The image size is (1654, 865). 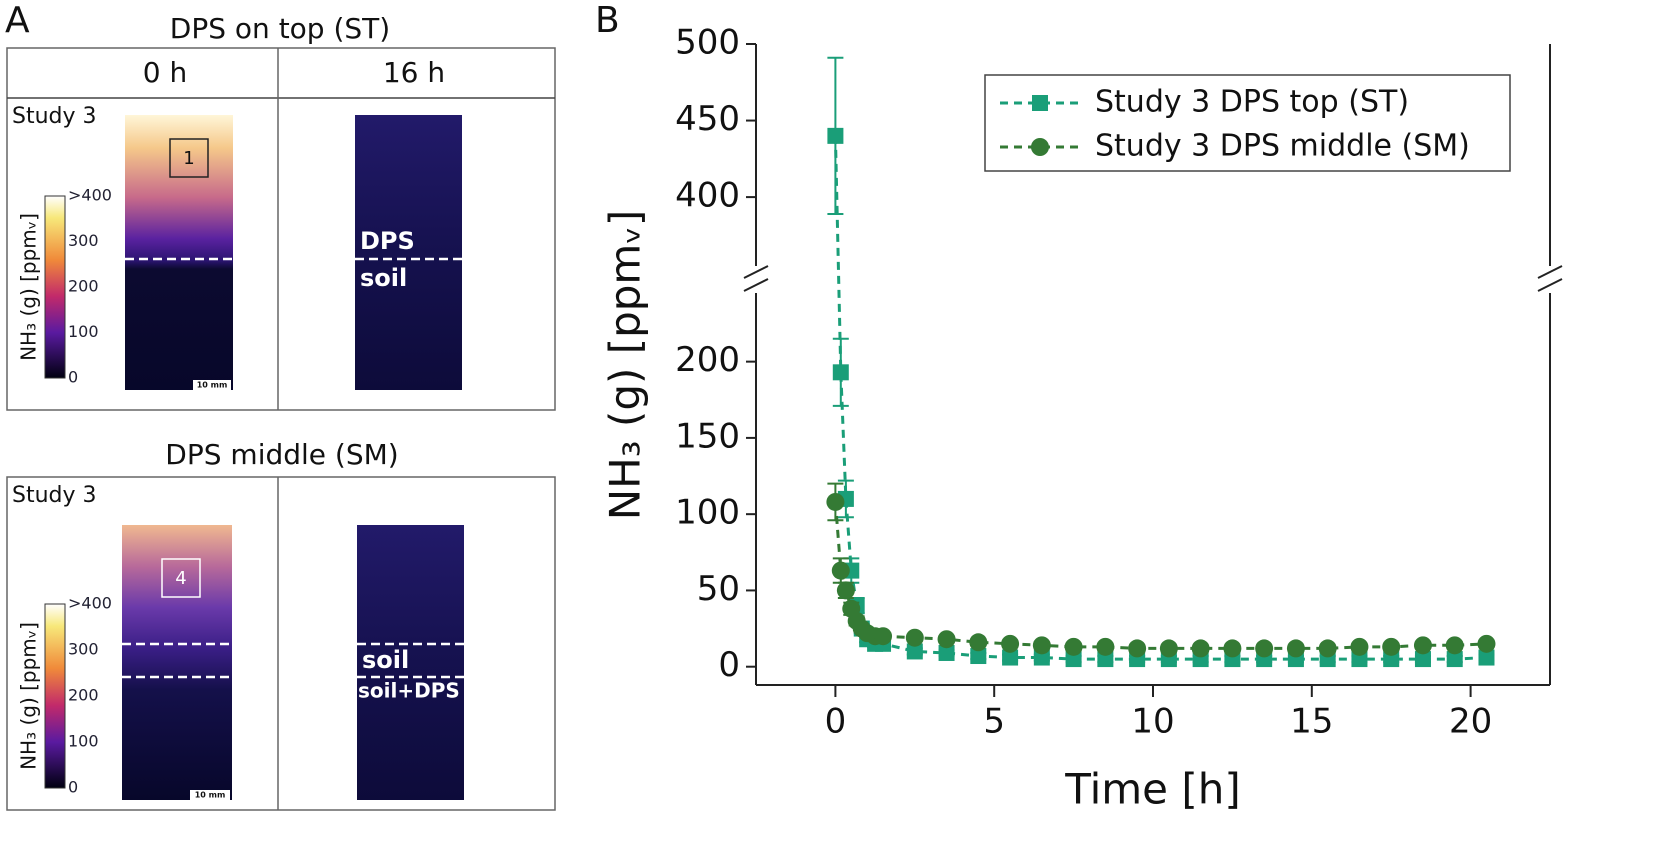 I want to click on y-tick-label: 450, so click(x=707, y=119).